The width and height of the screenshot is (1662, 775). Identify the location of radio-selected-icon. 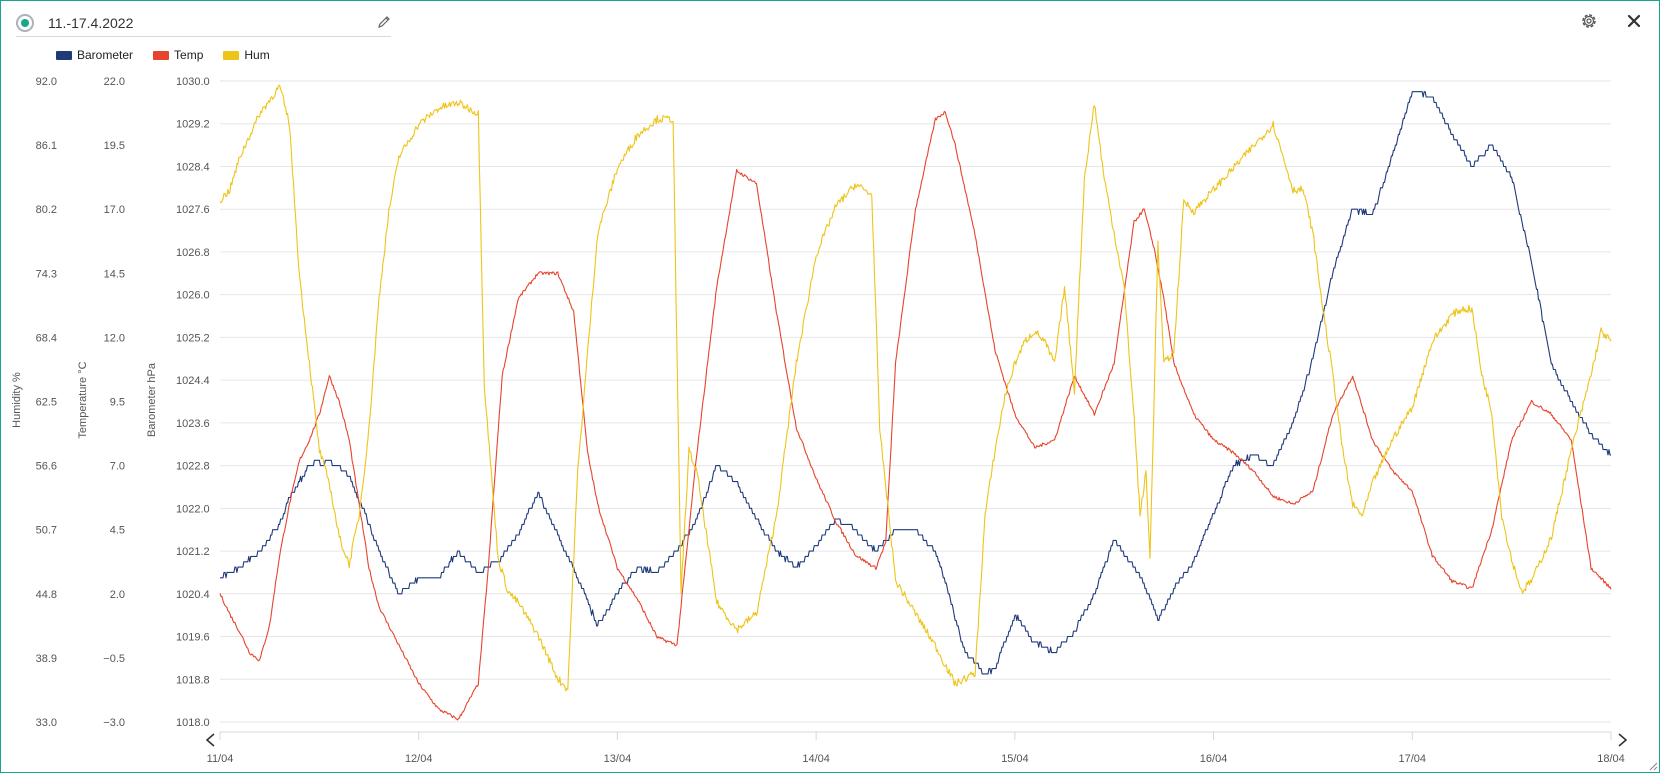
(25, 23).